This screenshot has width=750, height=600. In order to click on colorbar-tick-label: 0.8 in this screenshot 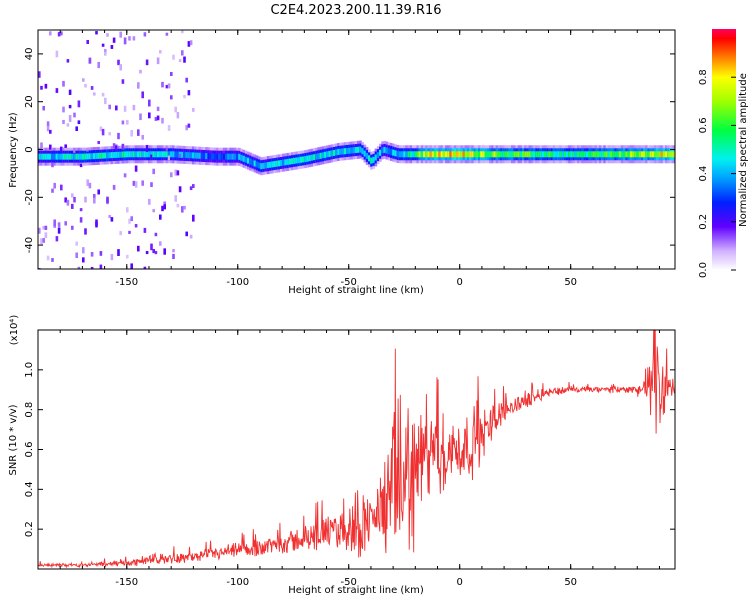, I will do `click(703, 77)`.